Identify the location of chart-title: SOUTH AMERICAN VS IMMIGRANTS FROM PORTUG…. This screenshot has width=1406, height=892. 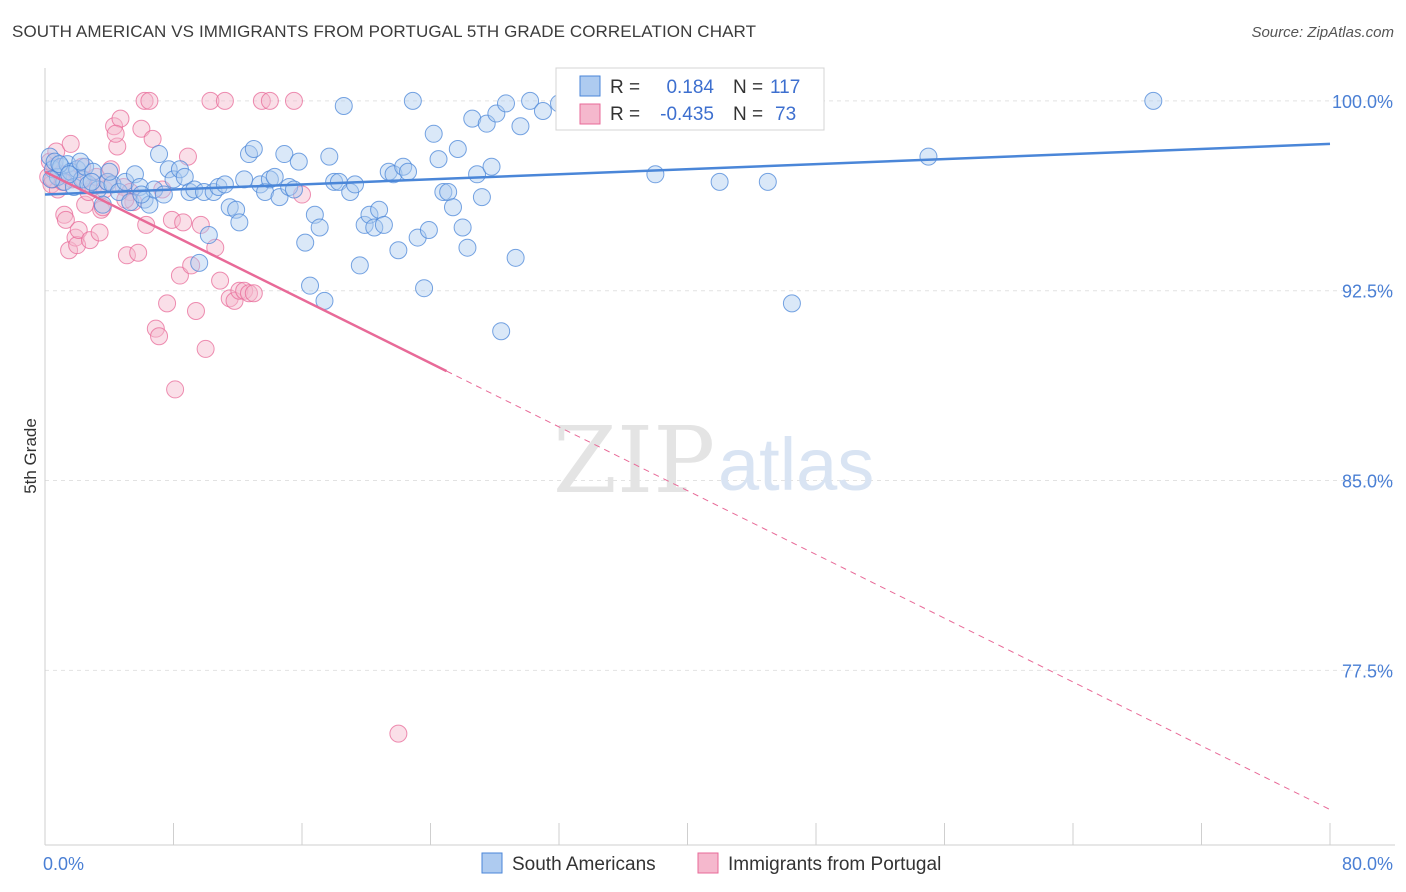
(384, 31).